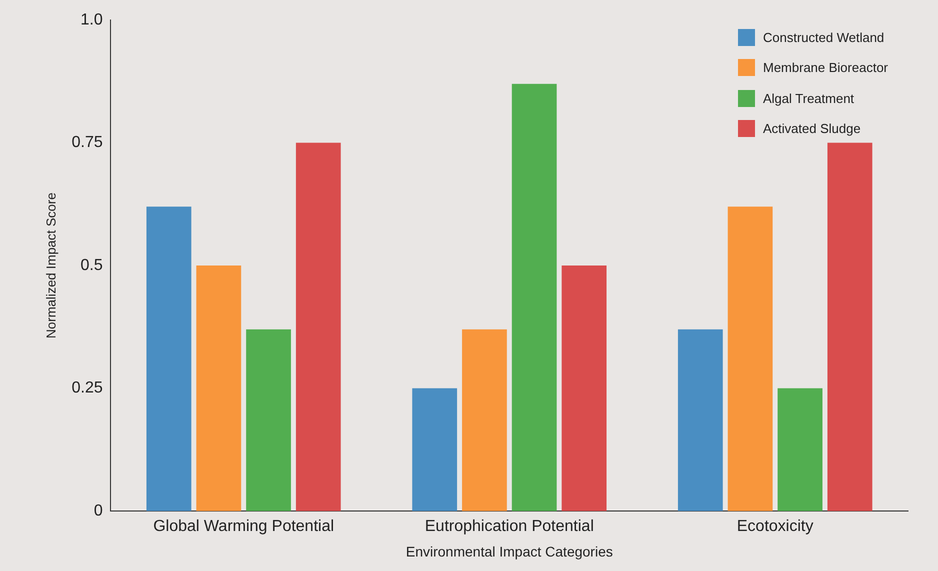 This screenshot has height=571, width=938. What do you see at coordinates (808, 98) in the screenshot?
I see `legend-label: Algal Treatment` at bounding box center [808, 98].